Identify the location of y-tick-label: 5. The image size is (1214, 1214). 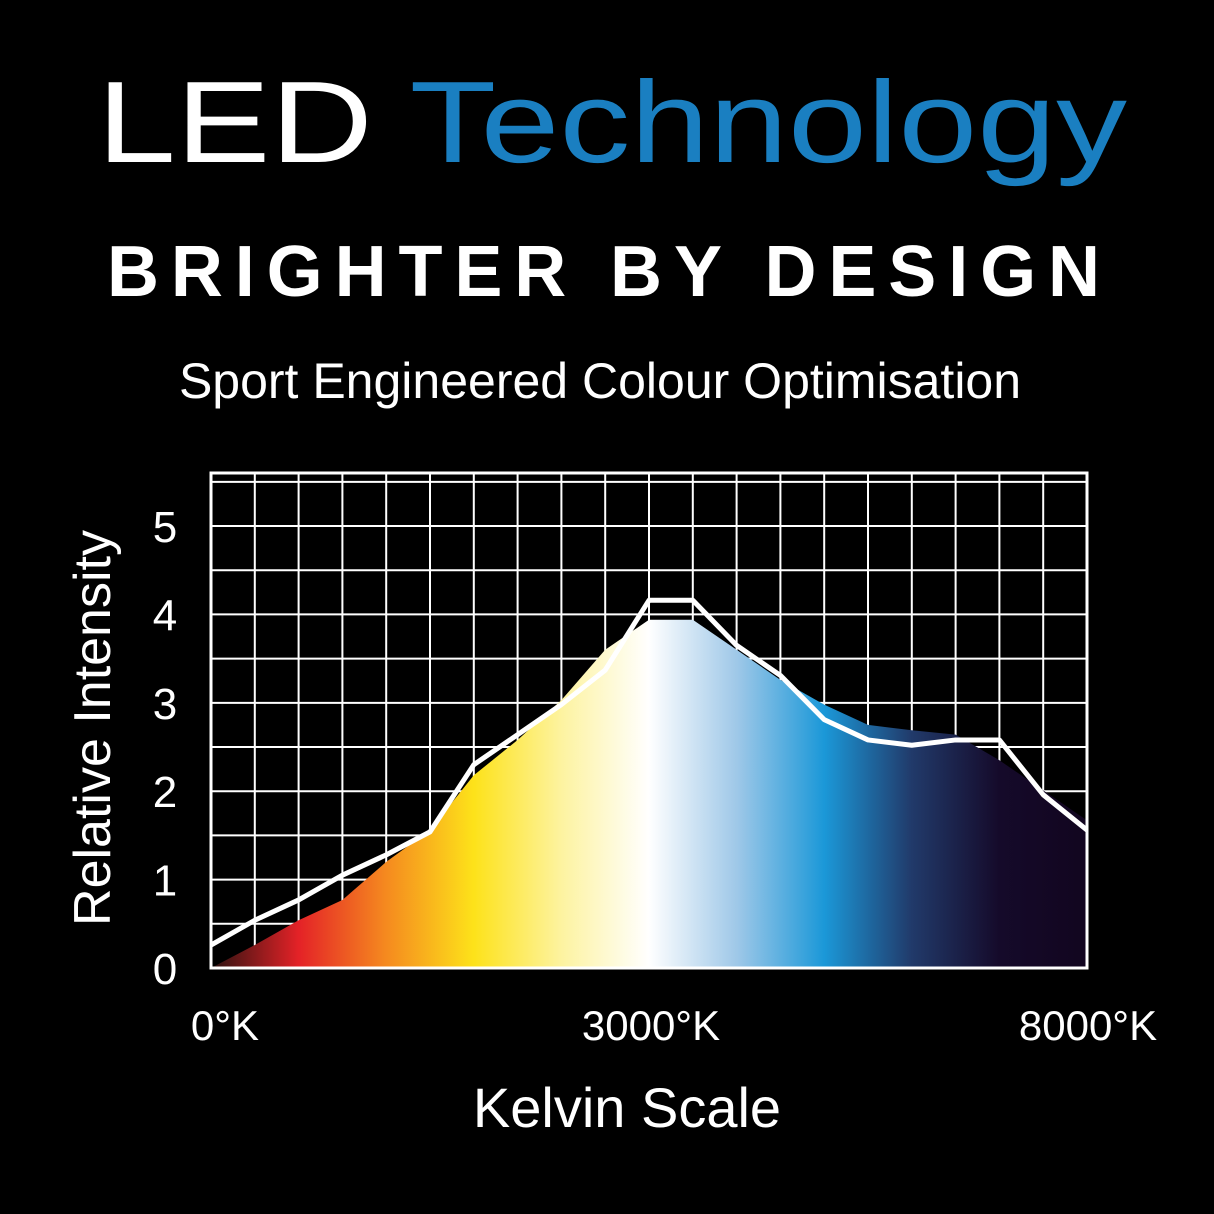
(165, 527).